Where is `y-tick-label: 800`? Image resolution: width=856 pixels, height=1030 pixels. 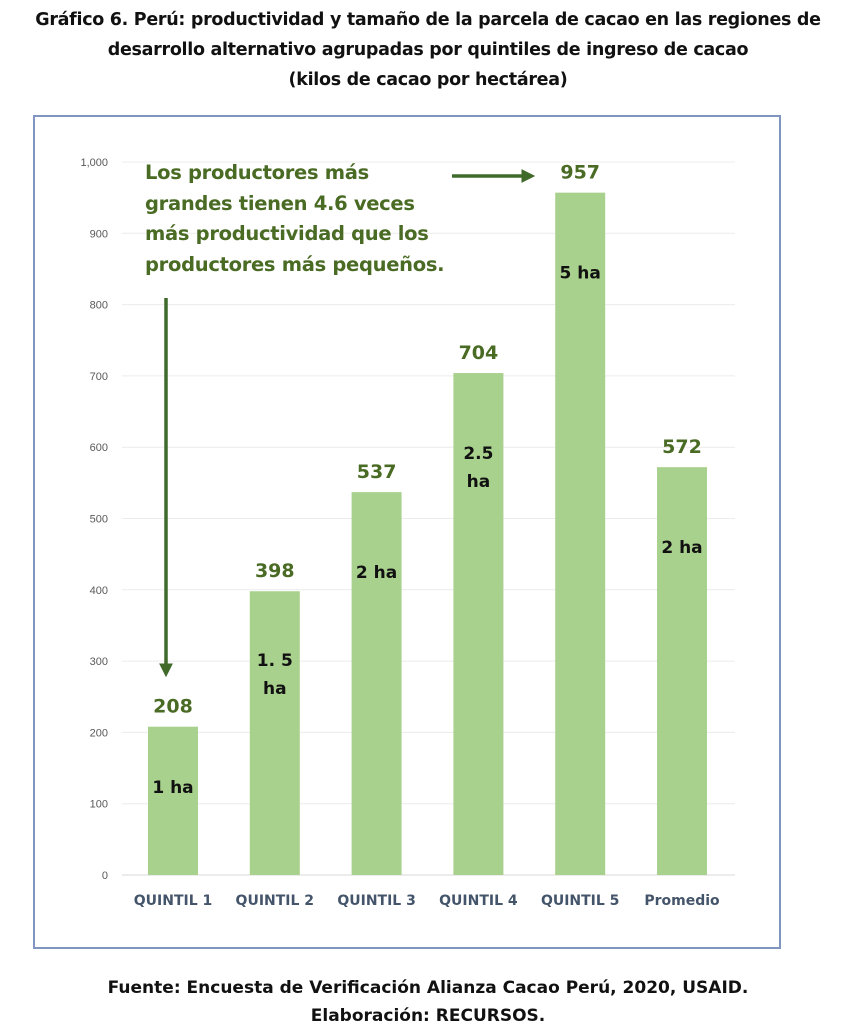
y-tick-label: 800 is located at coordinates (99, 306).